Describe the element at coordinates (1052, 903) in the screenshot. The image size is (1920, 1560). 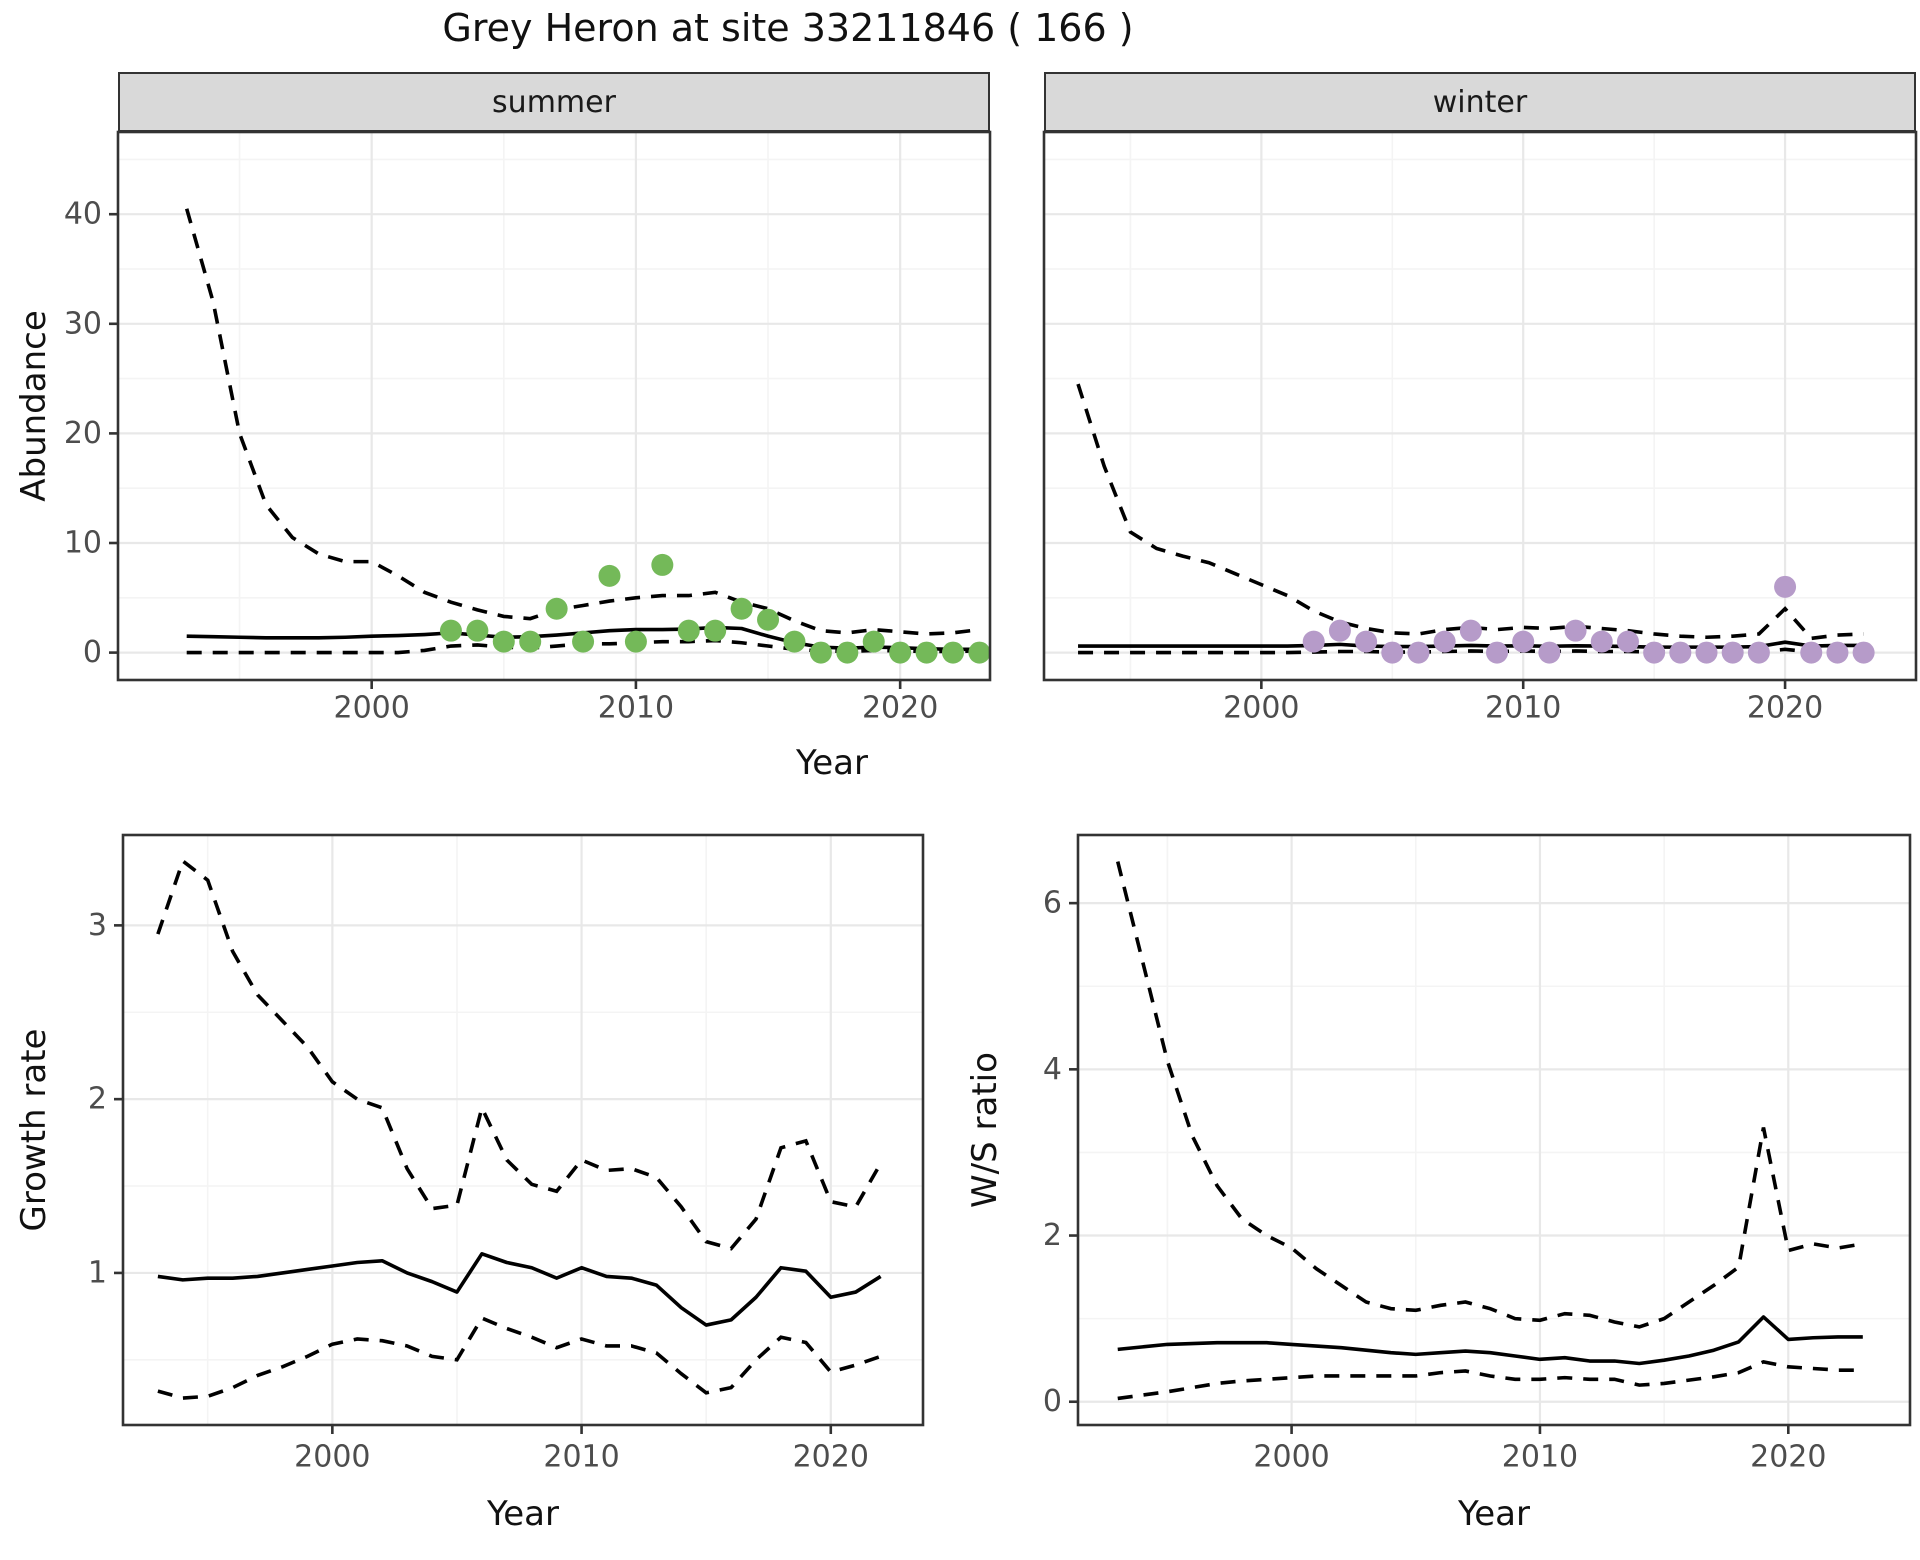
I see `y-tick-label: 6` at that location.